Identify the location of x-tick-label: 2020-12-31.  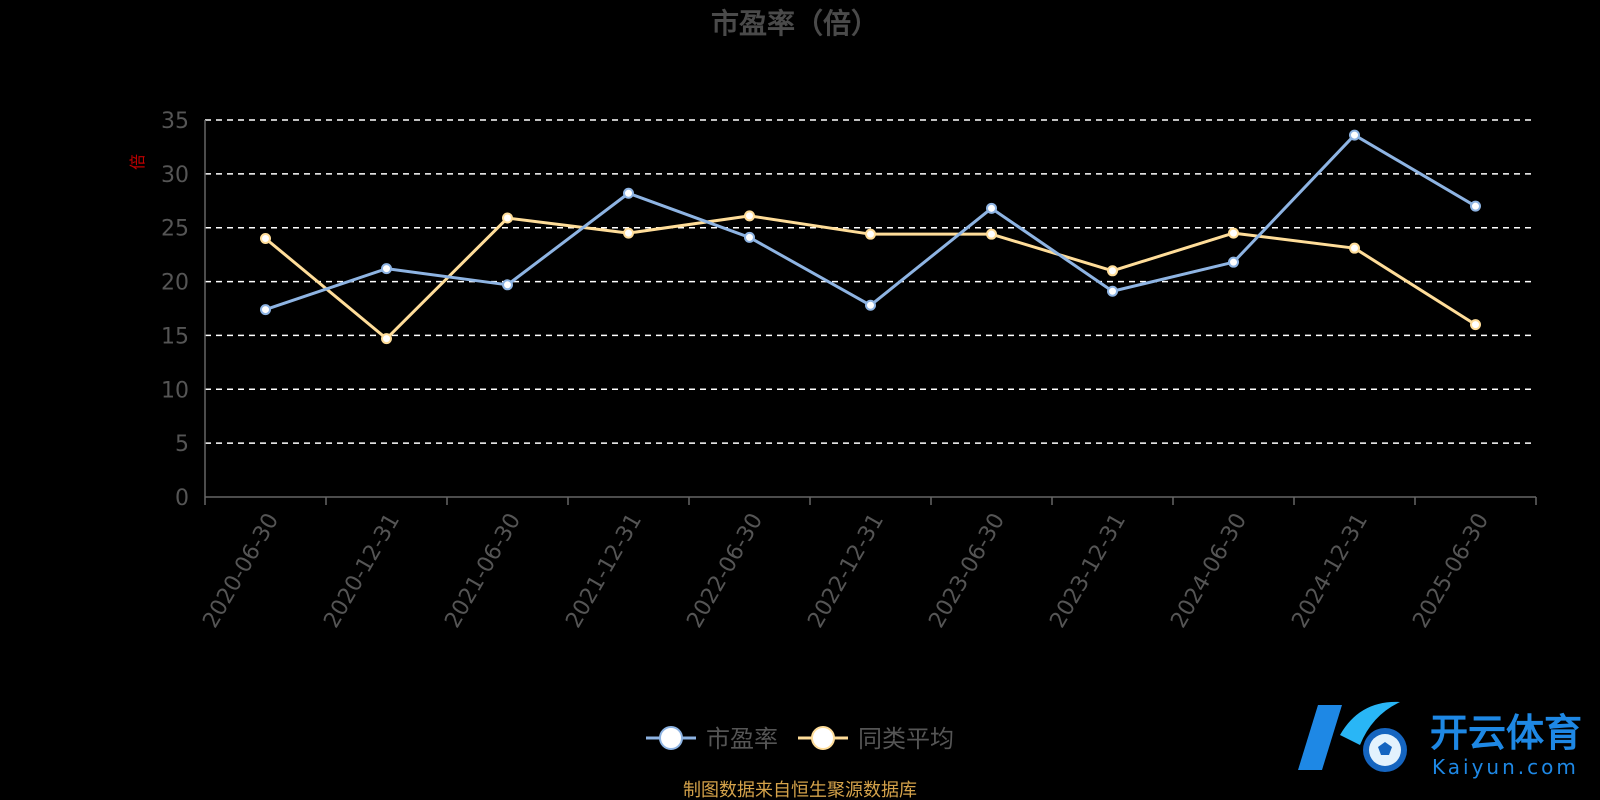
(362, 570).